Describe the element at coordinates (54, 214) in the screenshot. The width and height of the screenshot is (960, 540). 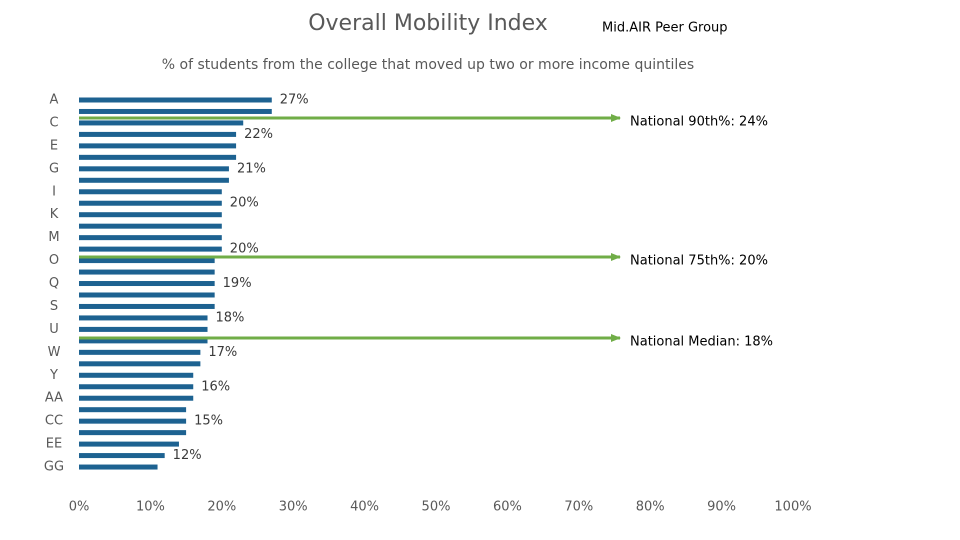
I see `y-tick-label: K` at that location.